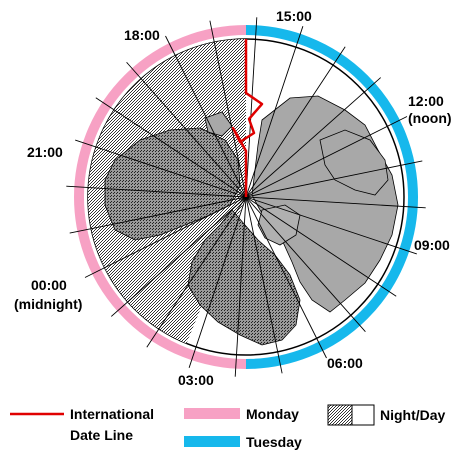 The width and height of the screenshot is (472, 464). Describe the element at coordinates (340, 415) in the screenshot. I see `legend-night-swatch` at that location.